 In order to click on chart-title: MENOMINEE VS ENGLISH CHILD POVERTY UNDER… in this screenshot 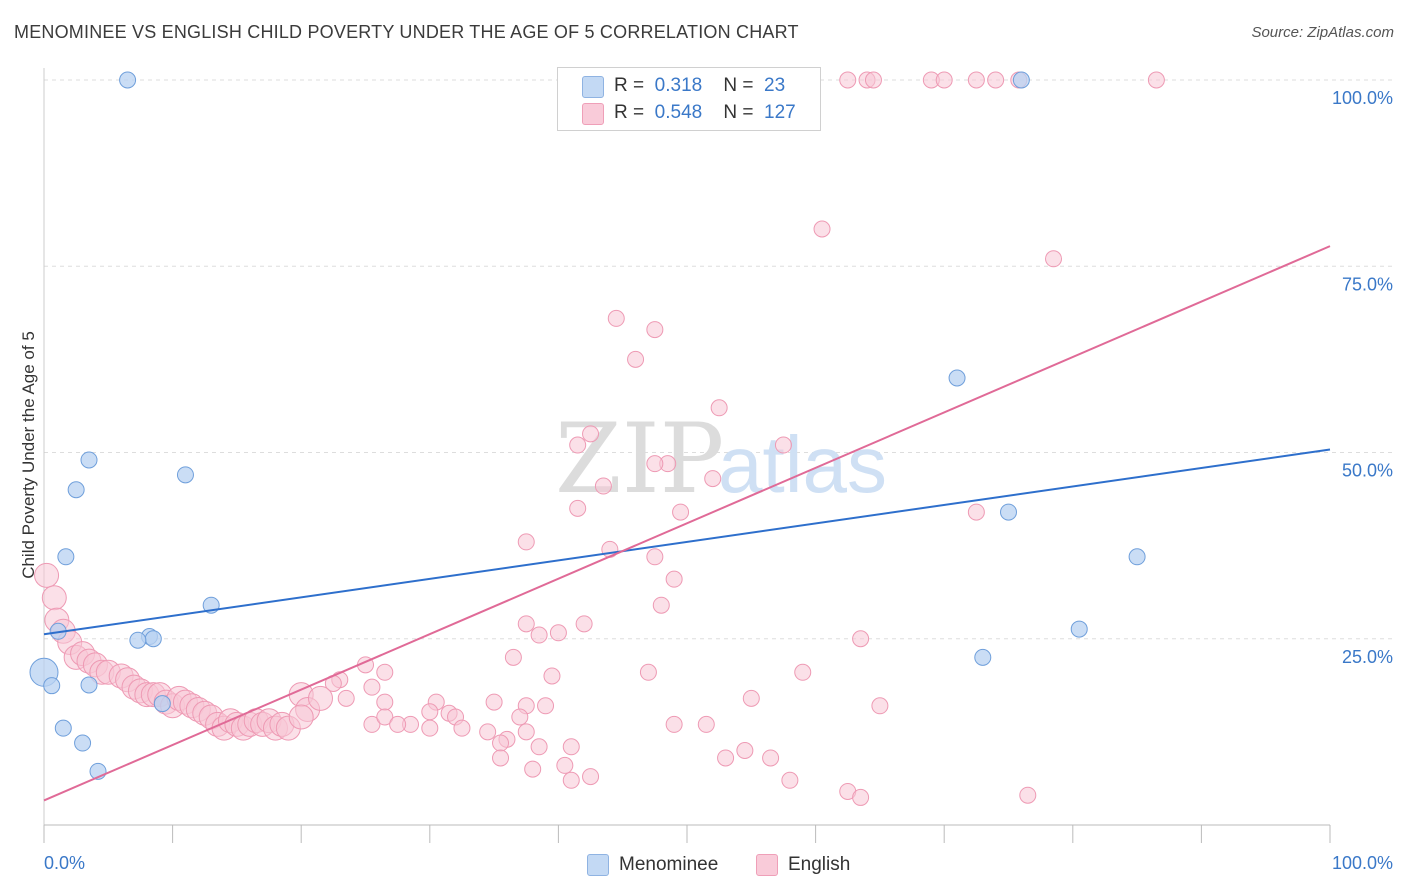, I will do `click(406, 32)`.